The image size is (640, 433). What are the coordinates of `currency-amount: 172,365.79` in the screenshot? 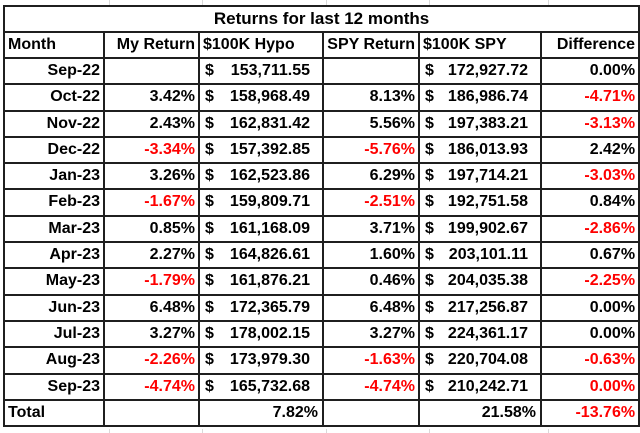 It's located at (269, 307).